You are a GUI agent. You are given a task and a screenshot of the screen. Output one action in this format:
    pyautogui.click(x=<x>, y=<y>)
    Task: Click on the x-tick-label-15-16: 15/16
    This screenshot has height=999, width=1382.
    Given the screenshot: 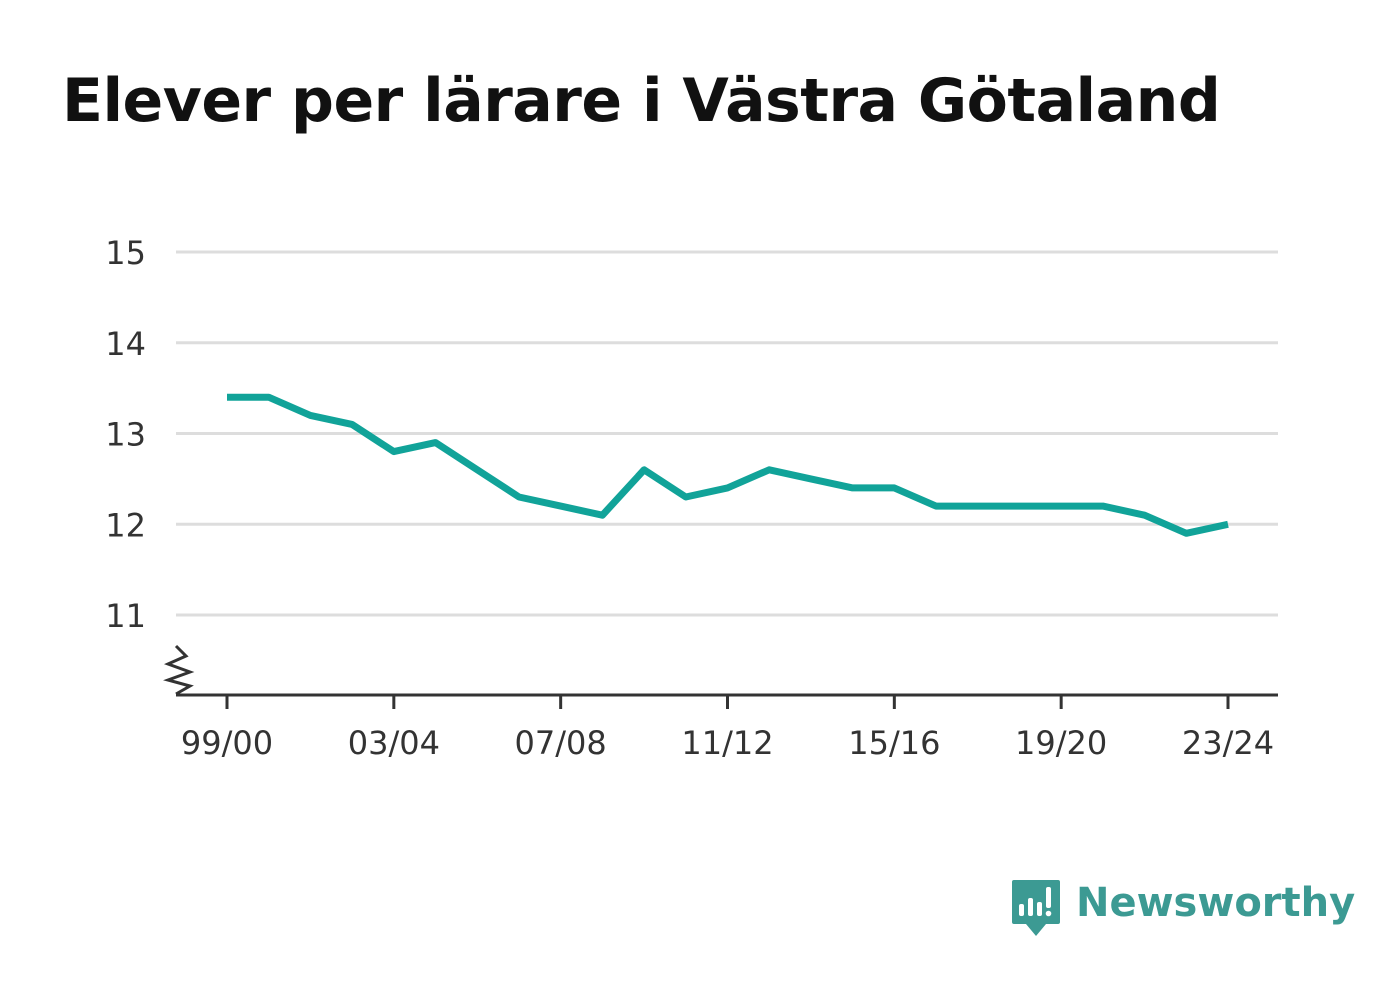 What is the action you would take?
    pyautogui.click(x=894, y=743)
    